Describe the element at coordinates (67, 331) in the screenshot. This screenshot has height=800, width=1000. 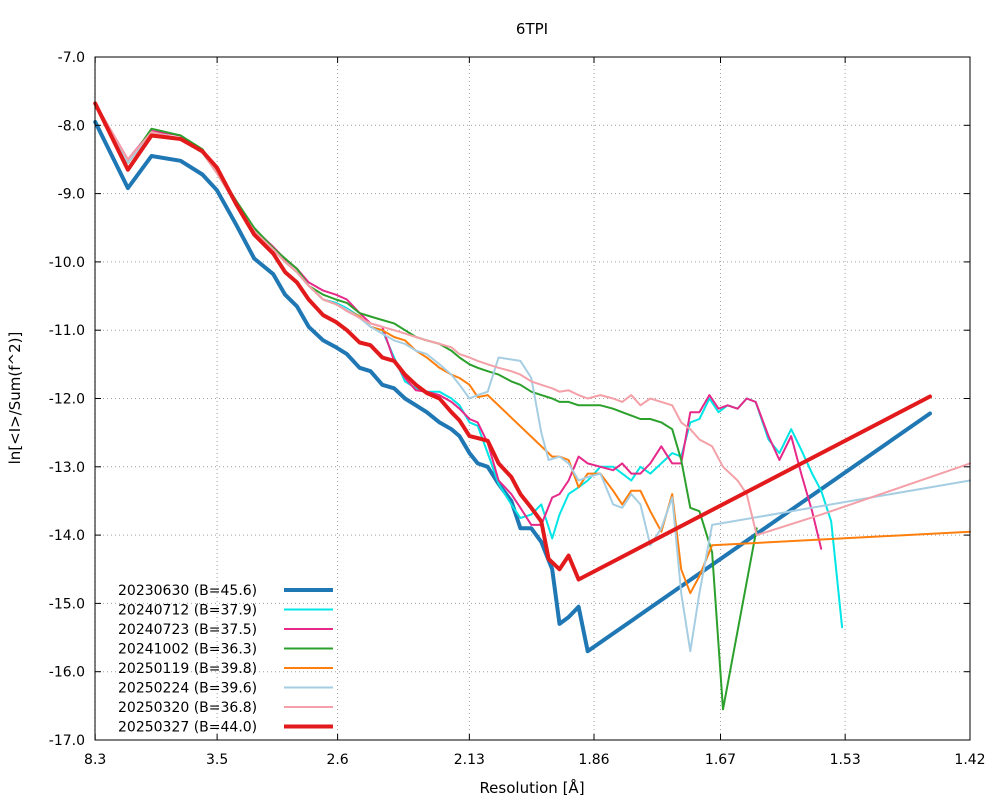
I see `y-tick-label: -11.0` at that location.